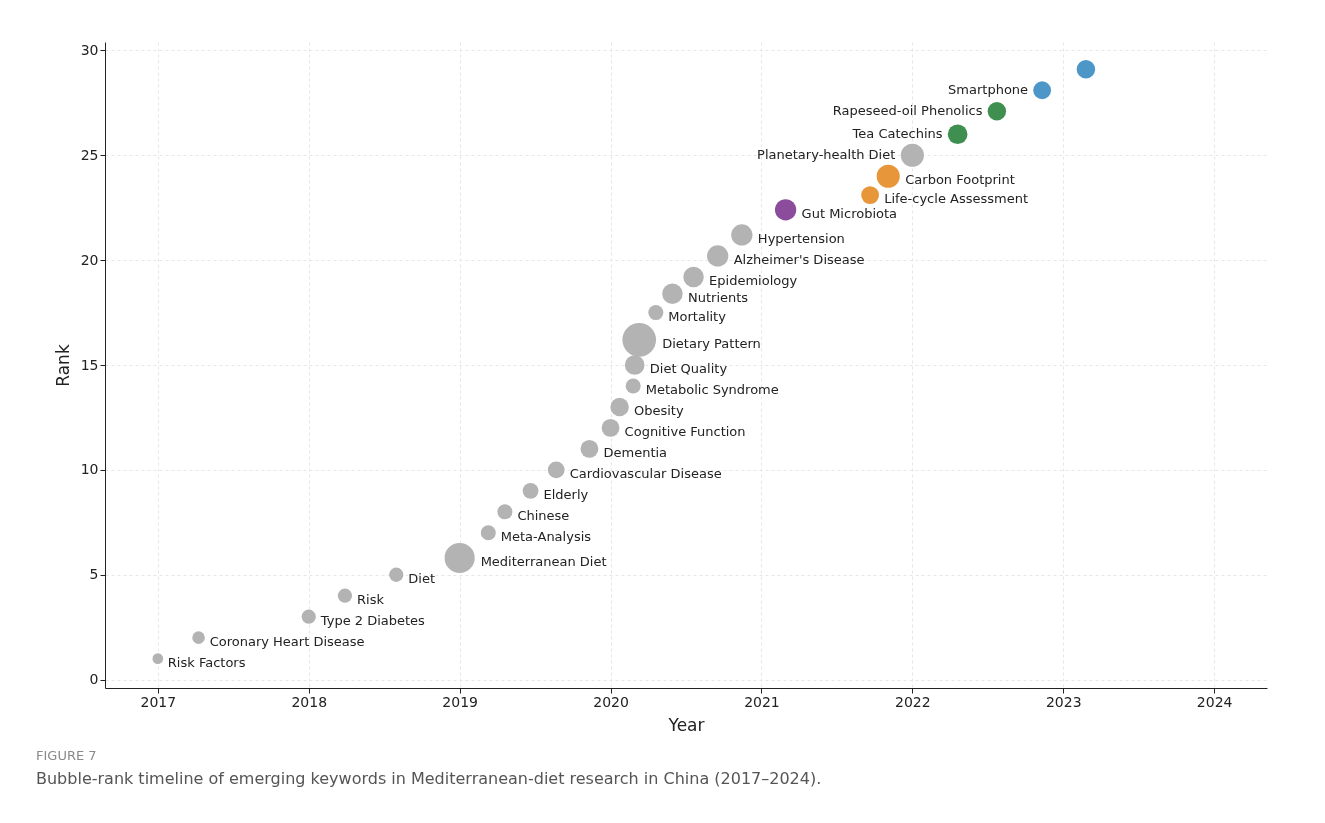 Image resolution: width=1325 pixels, height=823 pixels. What do you see at coordinates (988, 90) in the screenshot?
I see `annotation: Smartphone` at bounding box center [988, 90].